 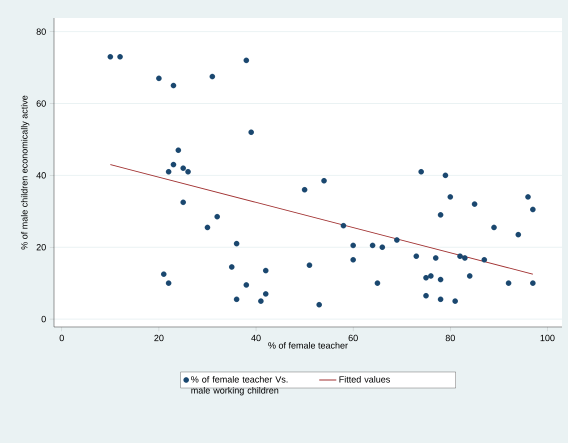 I want to click on x-axis-title: % of female teacher, so click(x=308, y=345).